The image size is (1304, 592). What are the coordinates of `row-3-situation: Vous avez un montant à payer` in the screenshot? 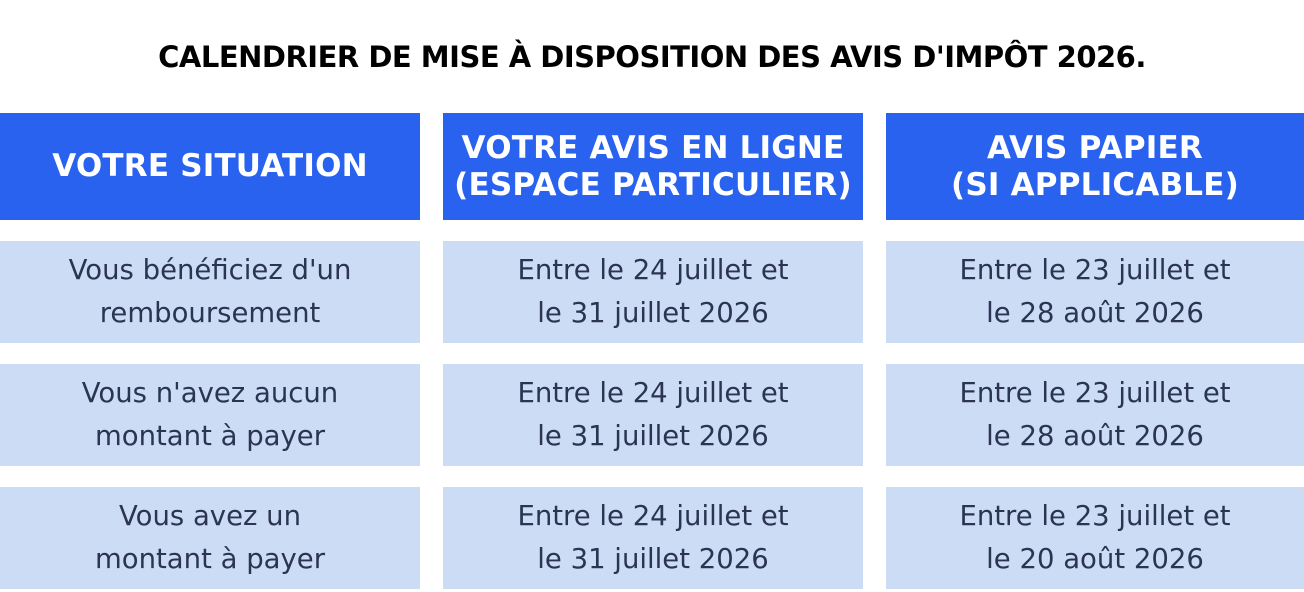 It's located at (210, 538).